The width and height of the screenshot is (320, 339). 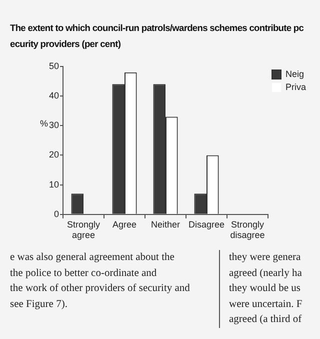 What do you see at coordinates (83, 229) in the screenshot?
I see `x-tick-label: Strongly agree` at bounding box center [83, 229].